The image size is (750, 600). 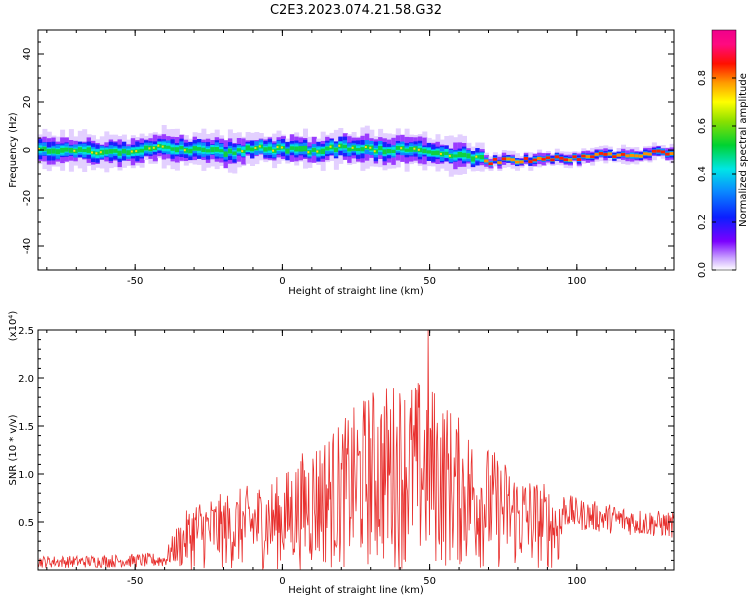 What do you see at coordinates (724, 150) in the screenshot?
I see `colorbar-gradient` at bounding box center [724, 150].